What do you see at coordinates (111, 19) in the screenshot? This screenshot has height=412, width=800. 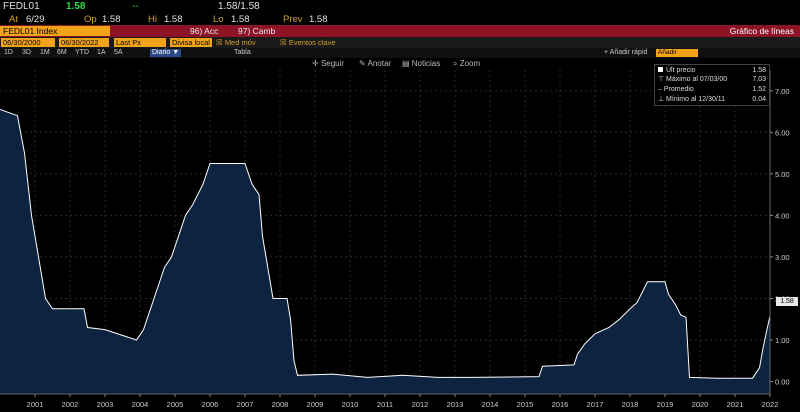 I see `open-value: 1.58` at bounding box center [111, 19].